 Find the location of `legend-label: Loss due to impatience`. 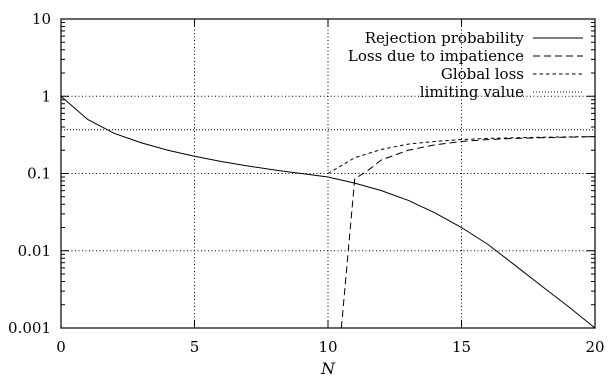

legend-label: Loss due to impatience is located at coordinates (436, 56).